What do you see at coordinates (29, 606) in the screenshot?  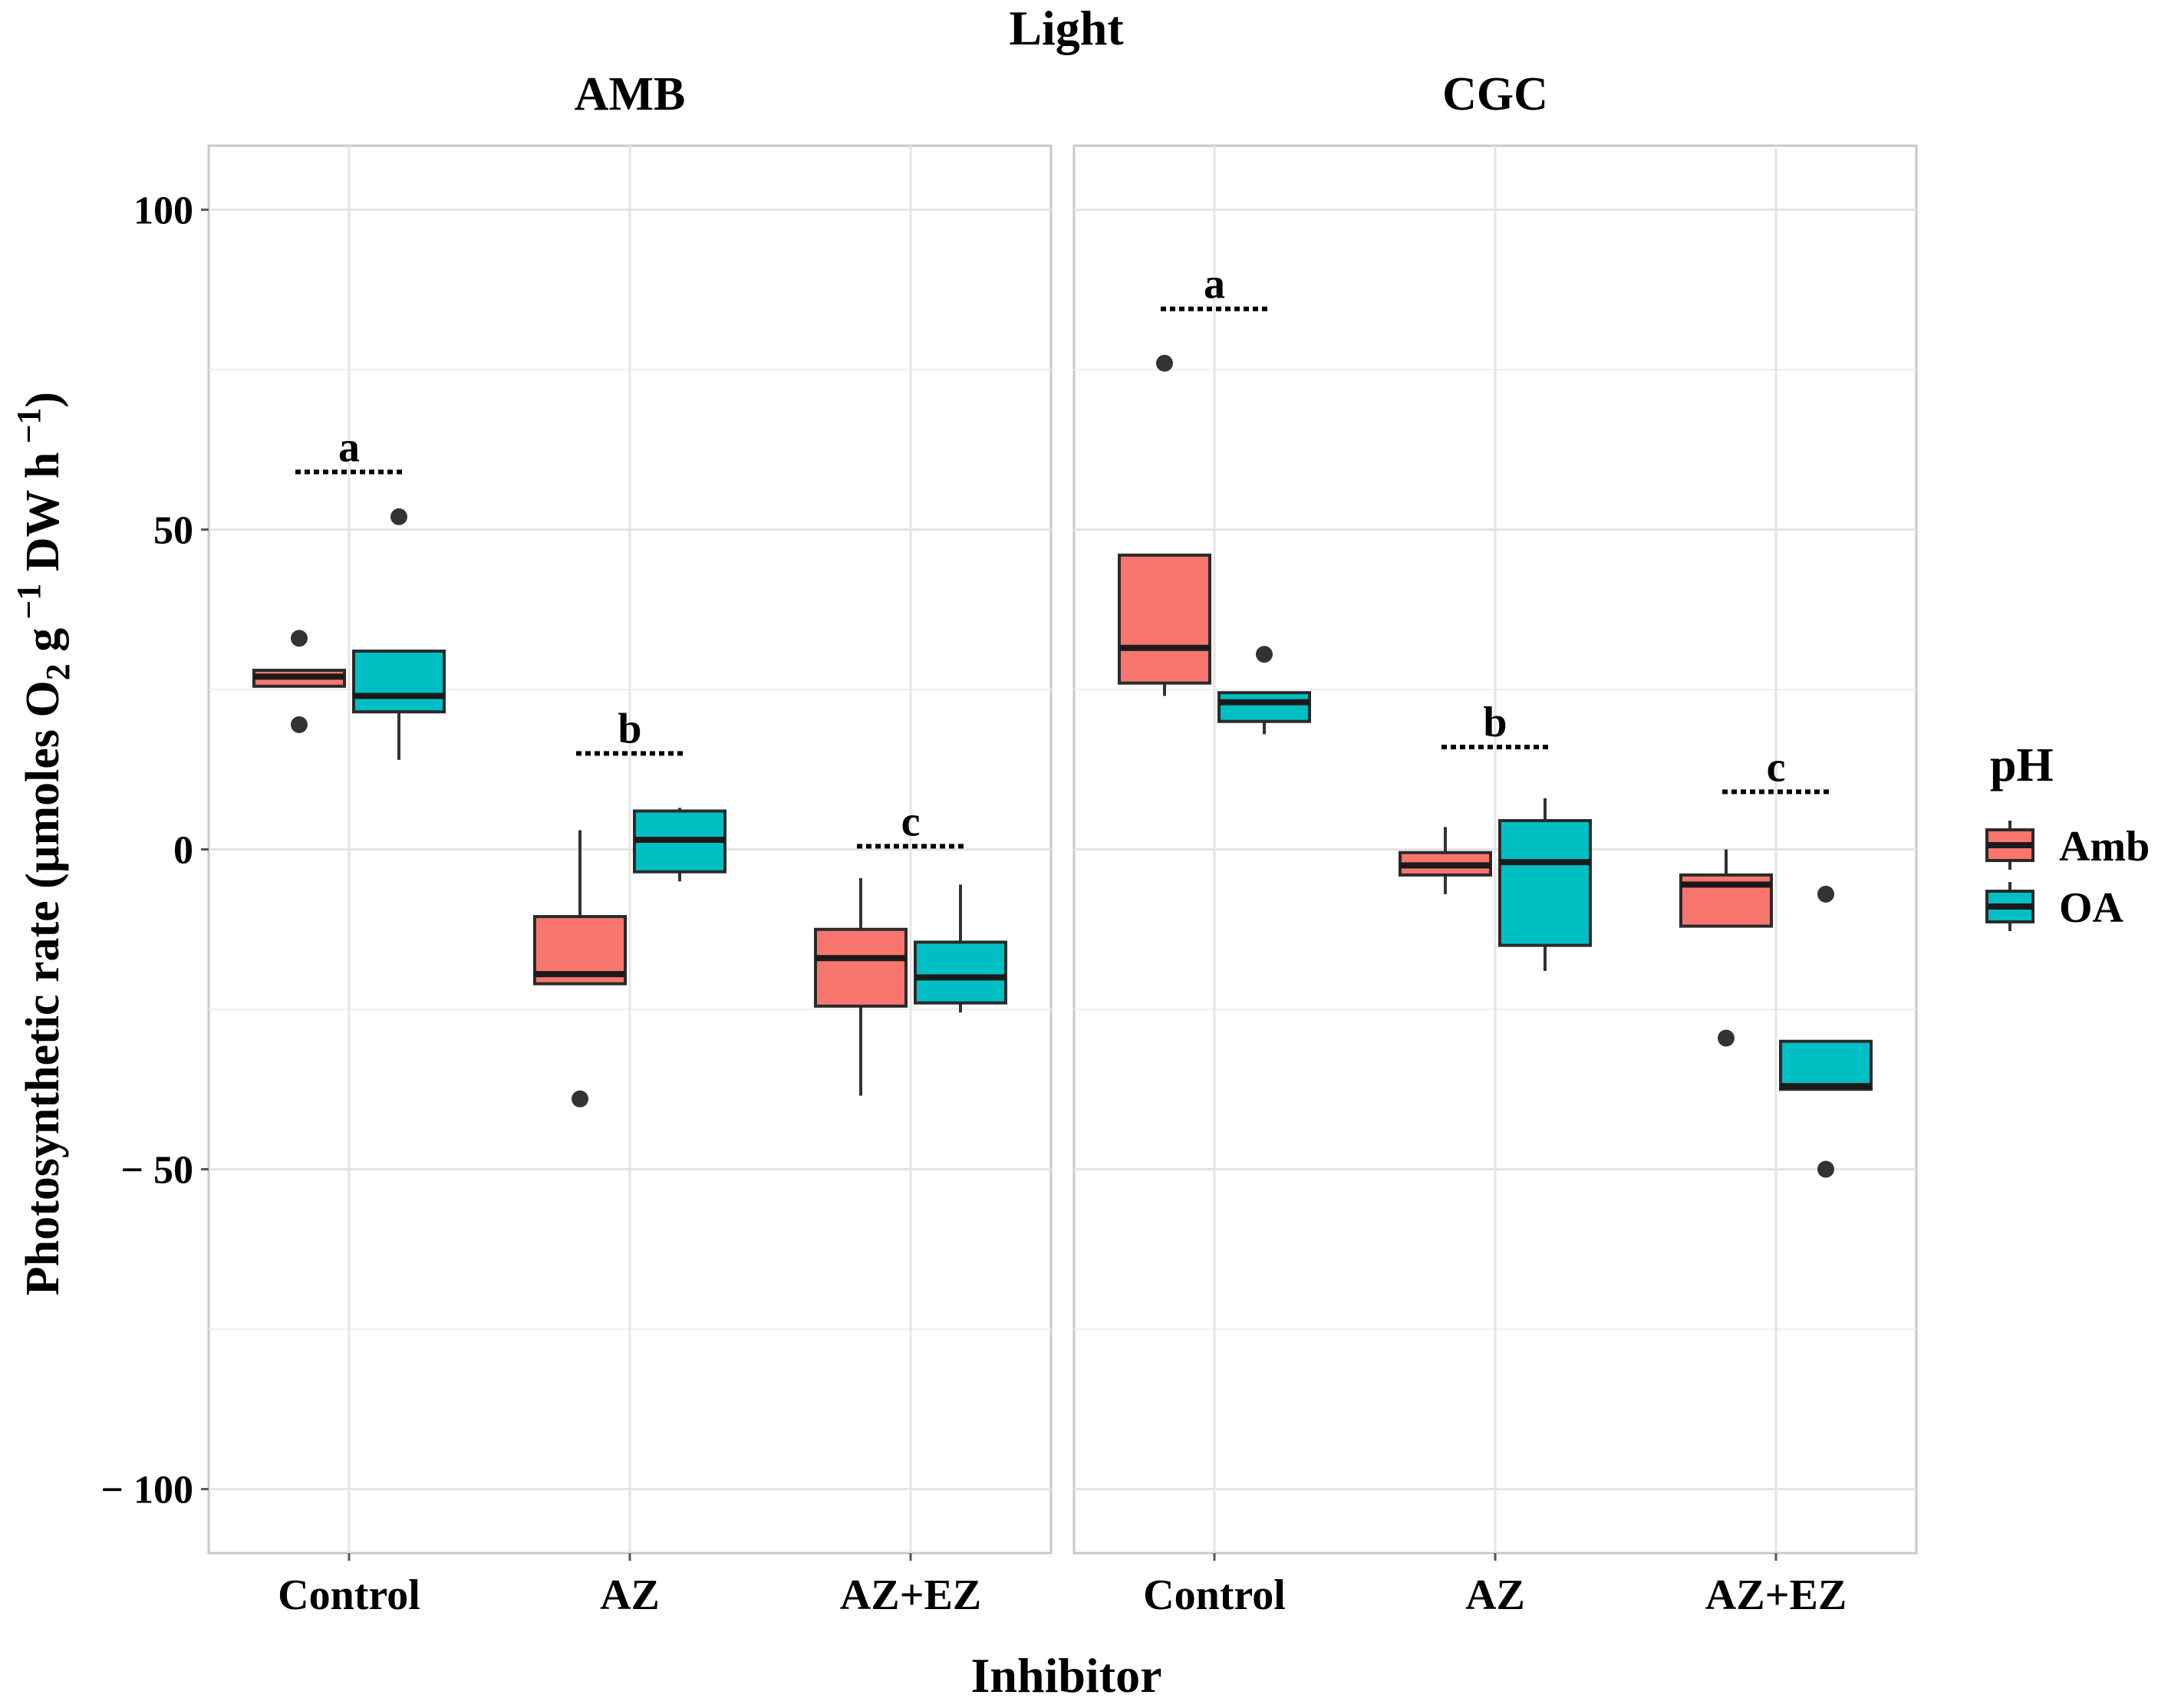 I see `y-axis-title-sup1: −1` at bounding box center [29, 606].